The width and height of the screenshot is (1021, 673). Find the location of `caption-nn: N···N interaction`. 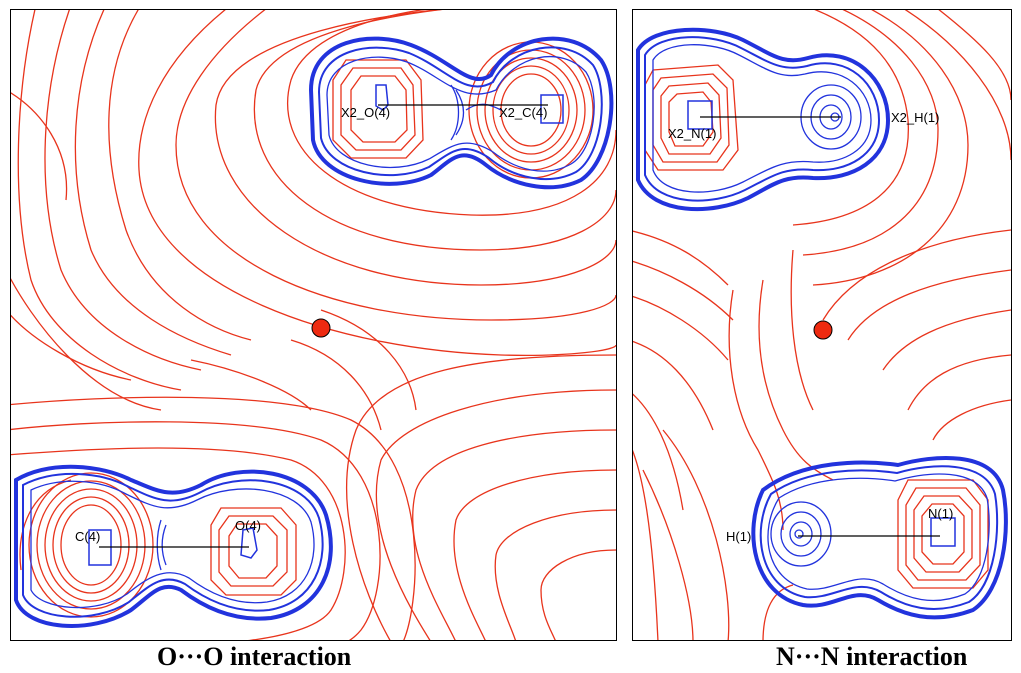

caption-nn: N···N interaction is located at coordinates (872, 656).